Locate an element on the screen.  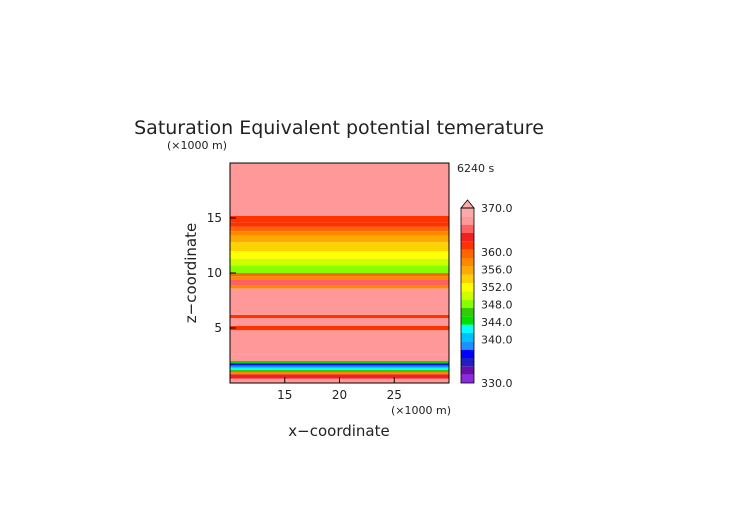
colorbar-tick-label: 356.0 is located at coordinates (497, 269).